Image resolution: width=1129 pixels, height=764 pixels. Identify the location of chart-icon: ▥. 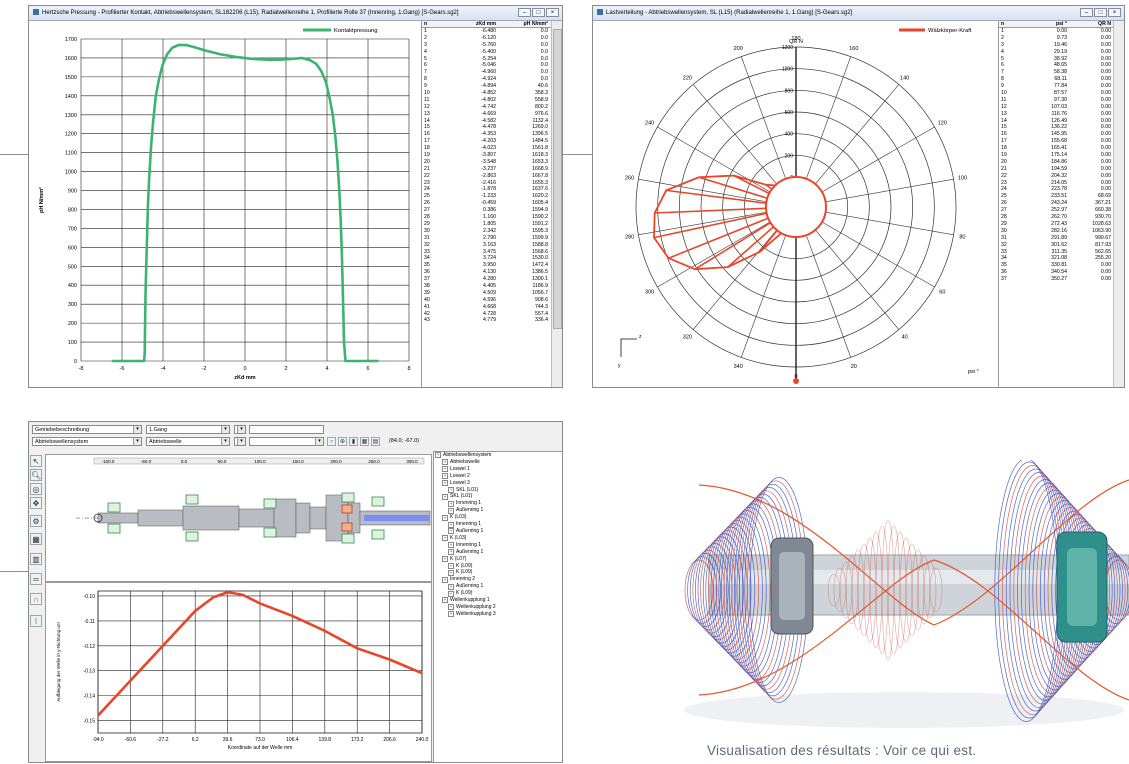
(36, 559).